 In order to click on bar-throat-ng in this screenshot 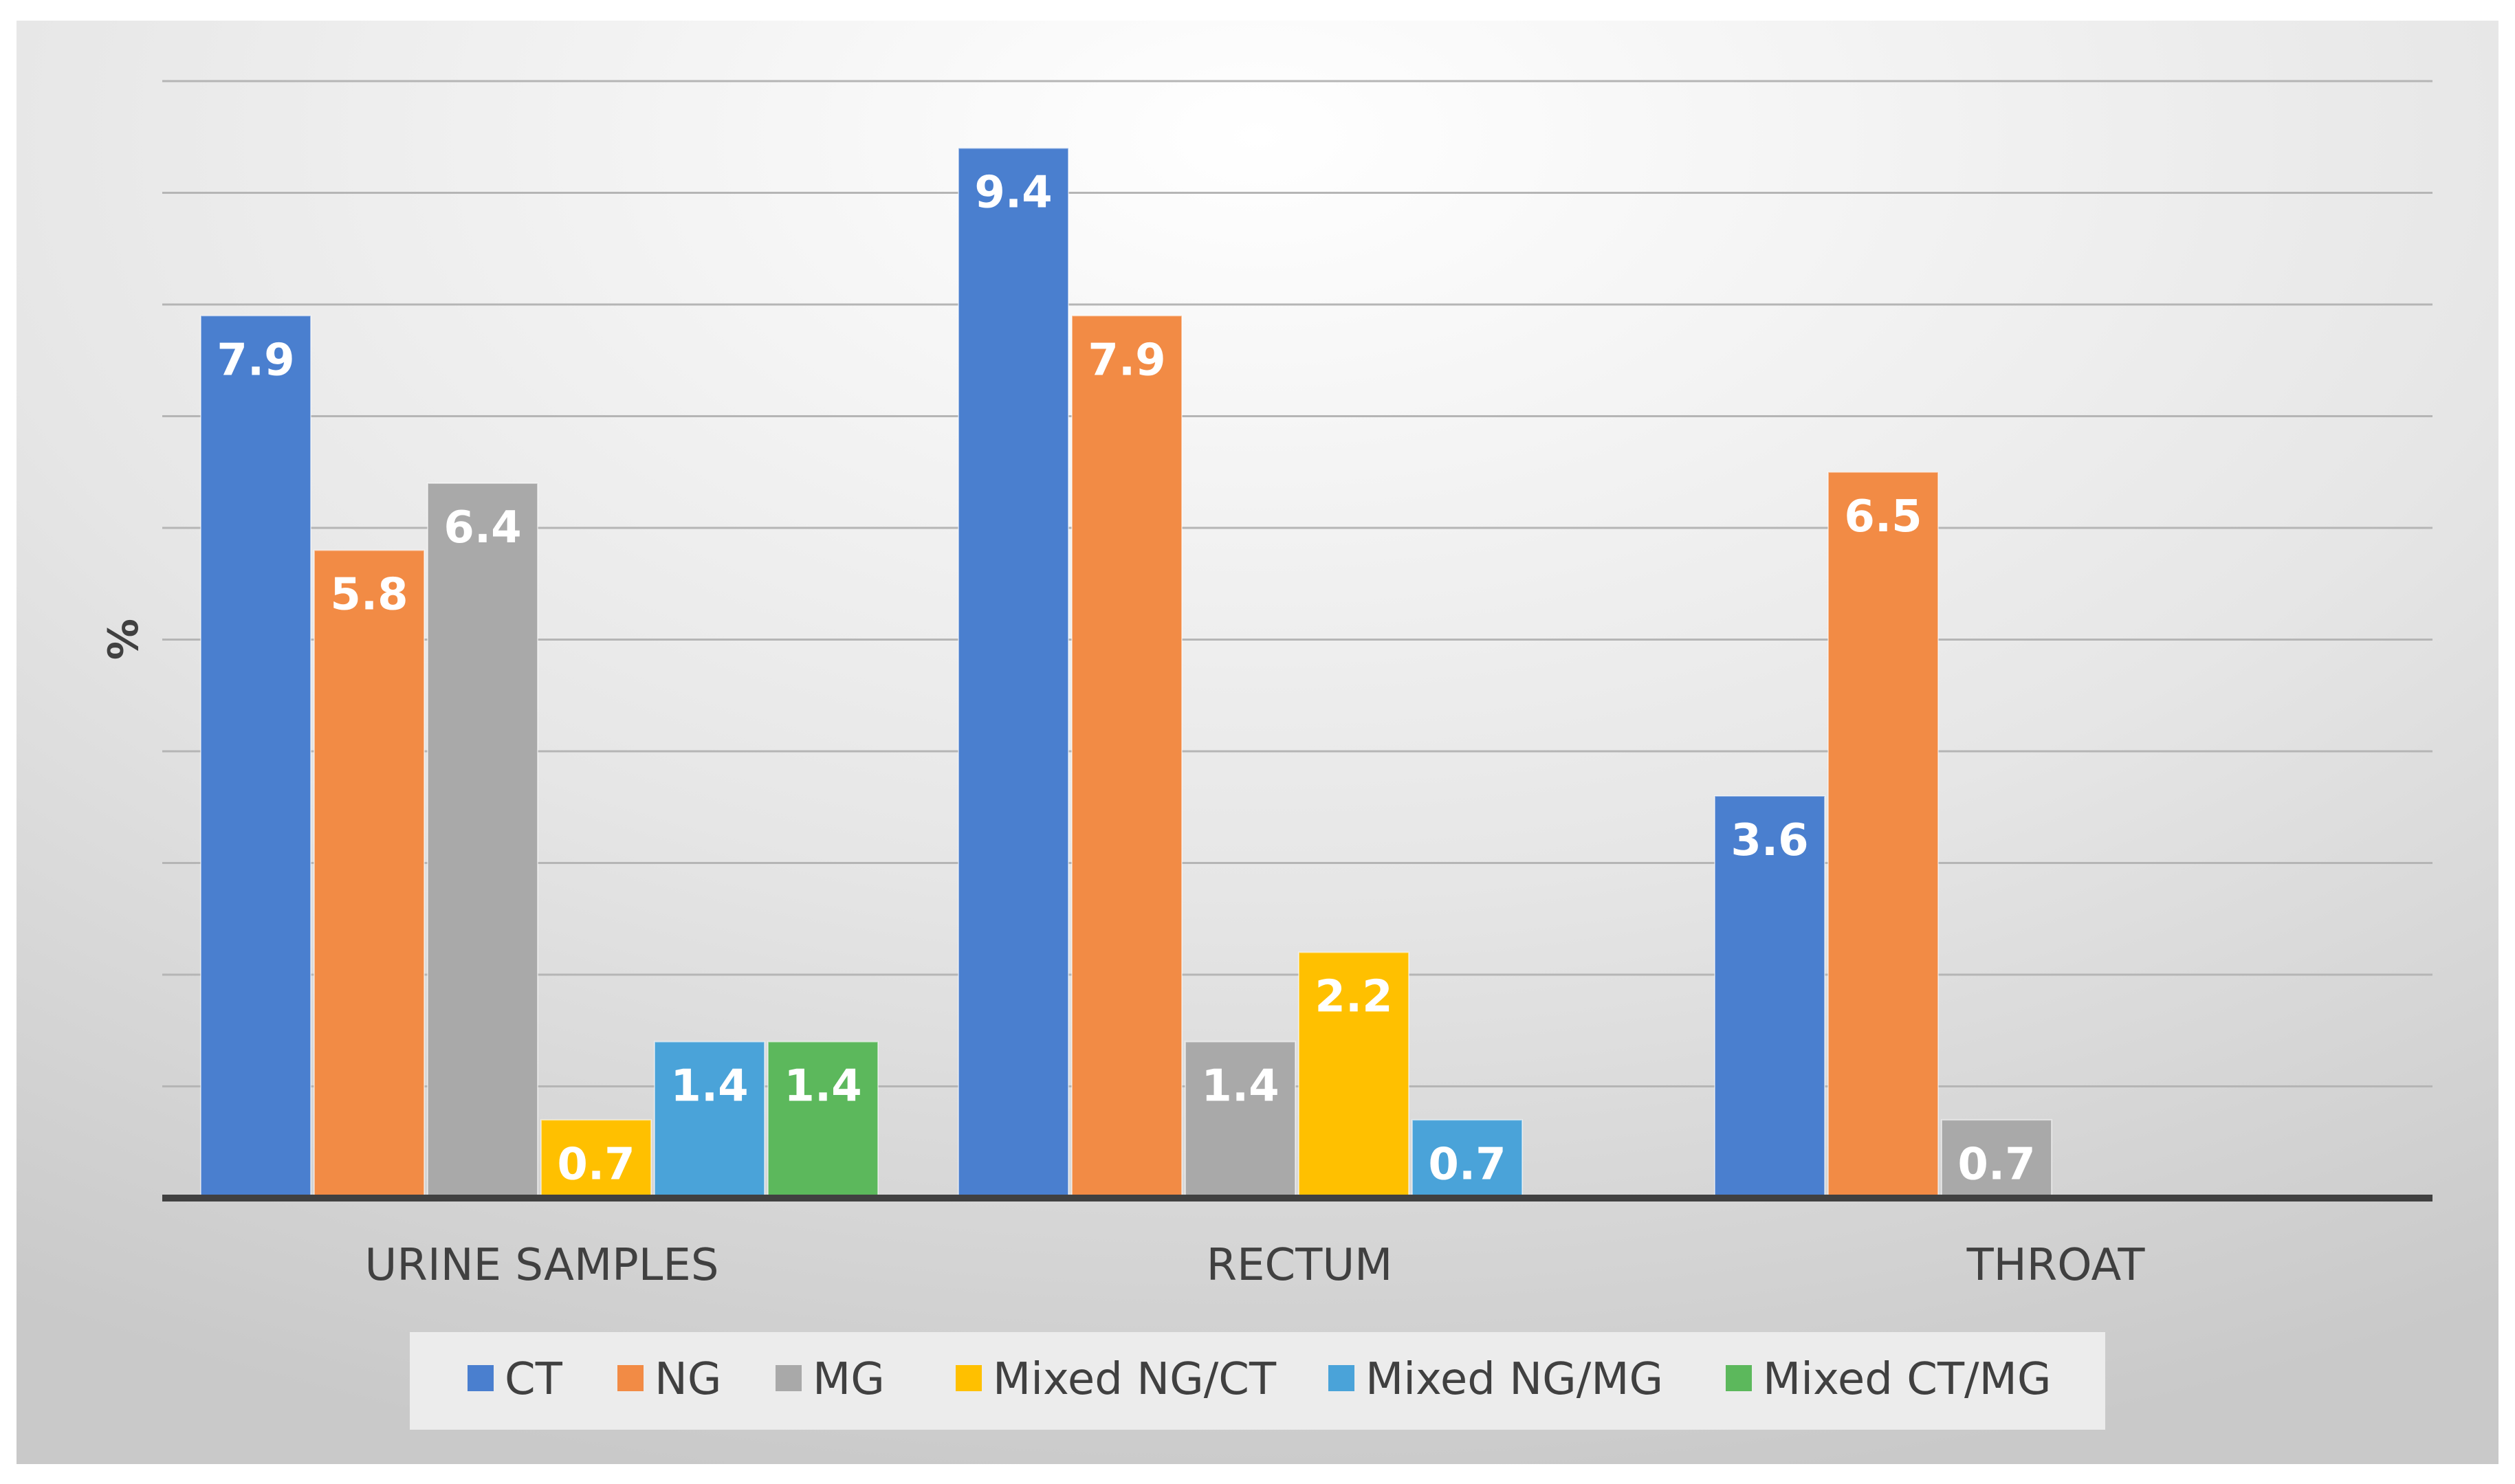, I will do `click(1883, 835)`.